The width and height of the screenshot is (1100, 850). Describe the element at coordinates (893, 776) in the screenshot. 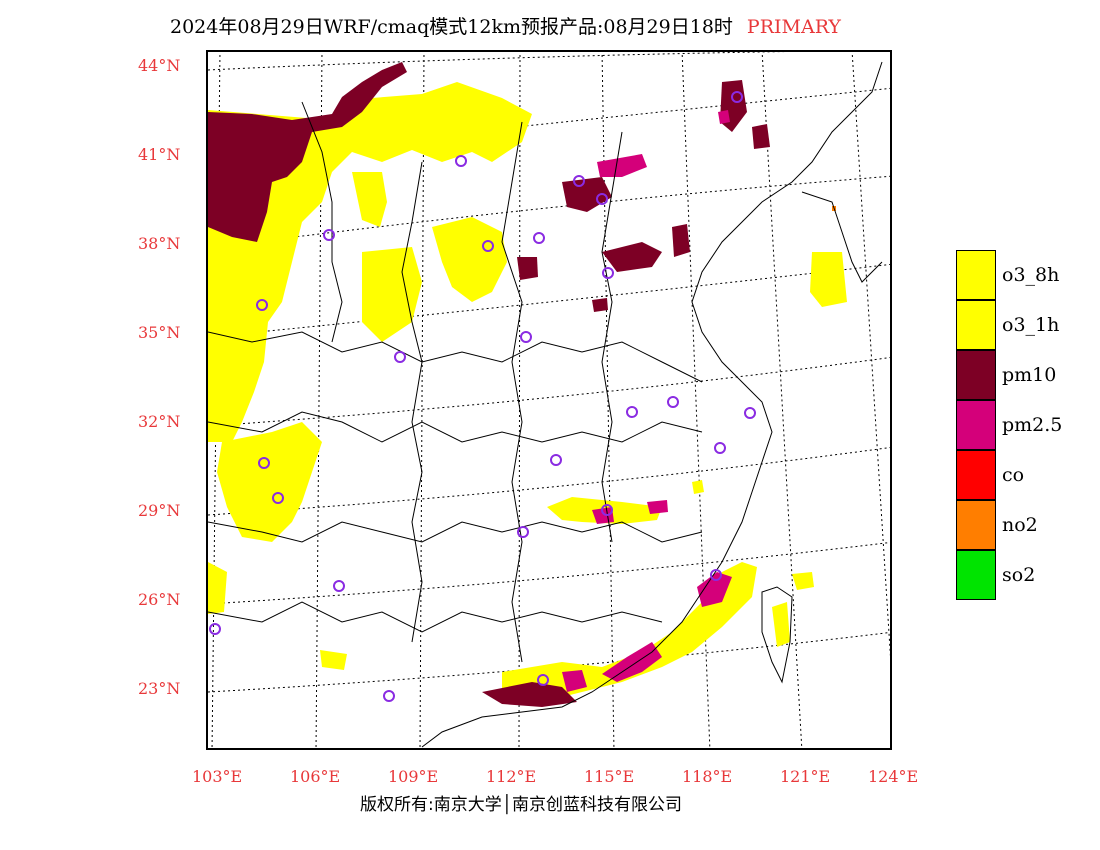

I see `lon-label-124: 124°E` at that location.